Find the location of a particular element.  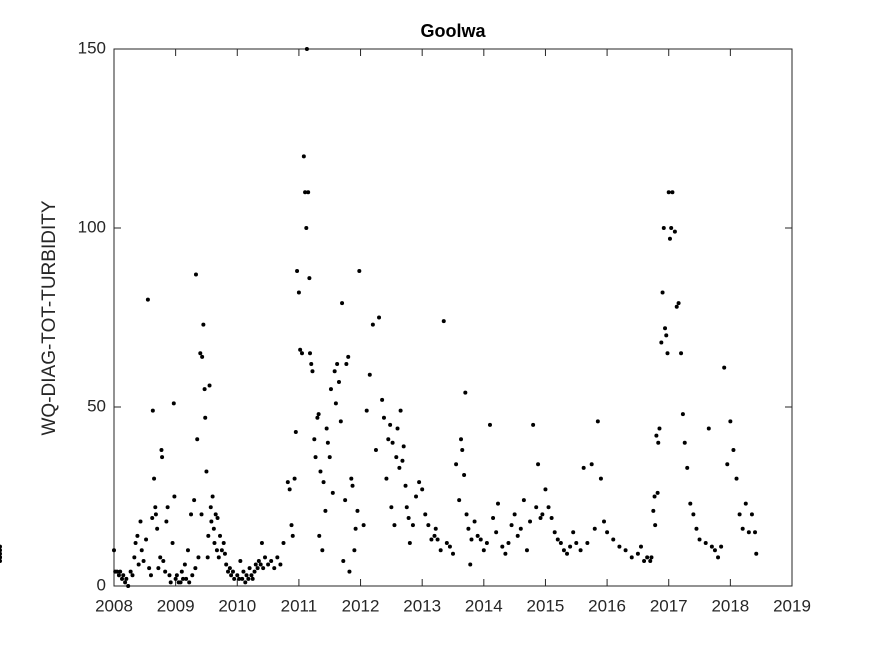

x-tick-label: 2011 is located at coordinates (299, 605).